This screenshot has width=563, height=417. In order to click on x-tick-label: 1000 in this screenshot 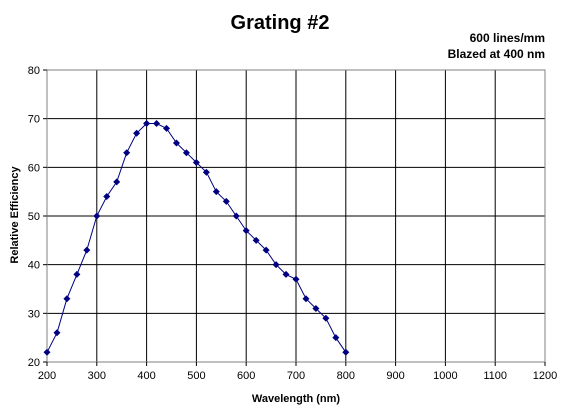, I will do `click(445, 376)`.